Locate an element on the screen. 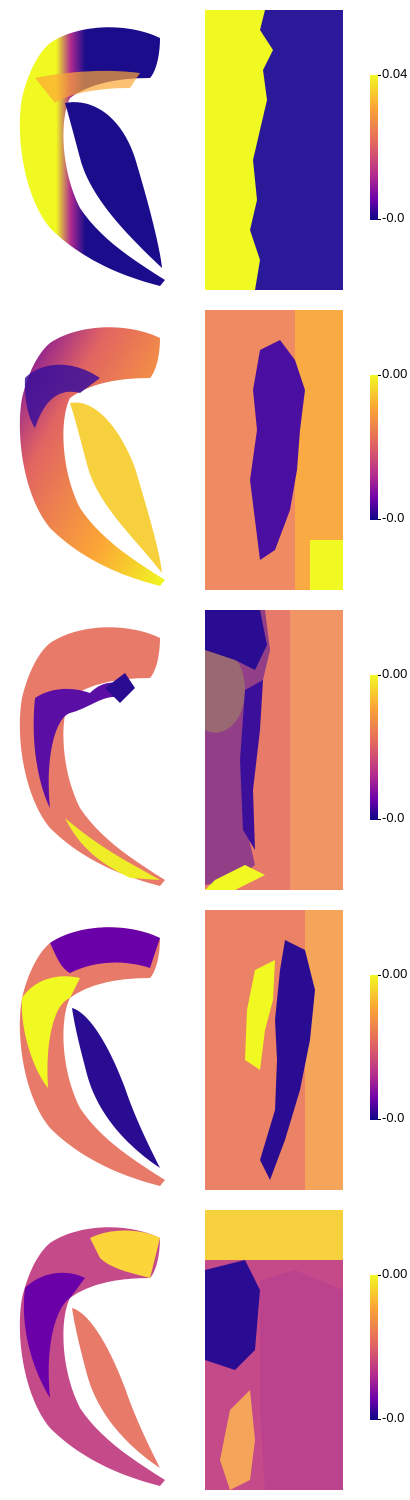  colorbar-min-label-5: -0.0 is located at coordinates (393, 1417).